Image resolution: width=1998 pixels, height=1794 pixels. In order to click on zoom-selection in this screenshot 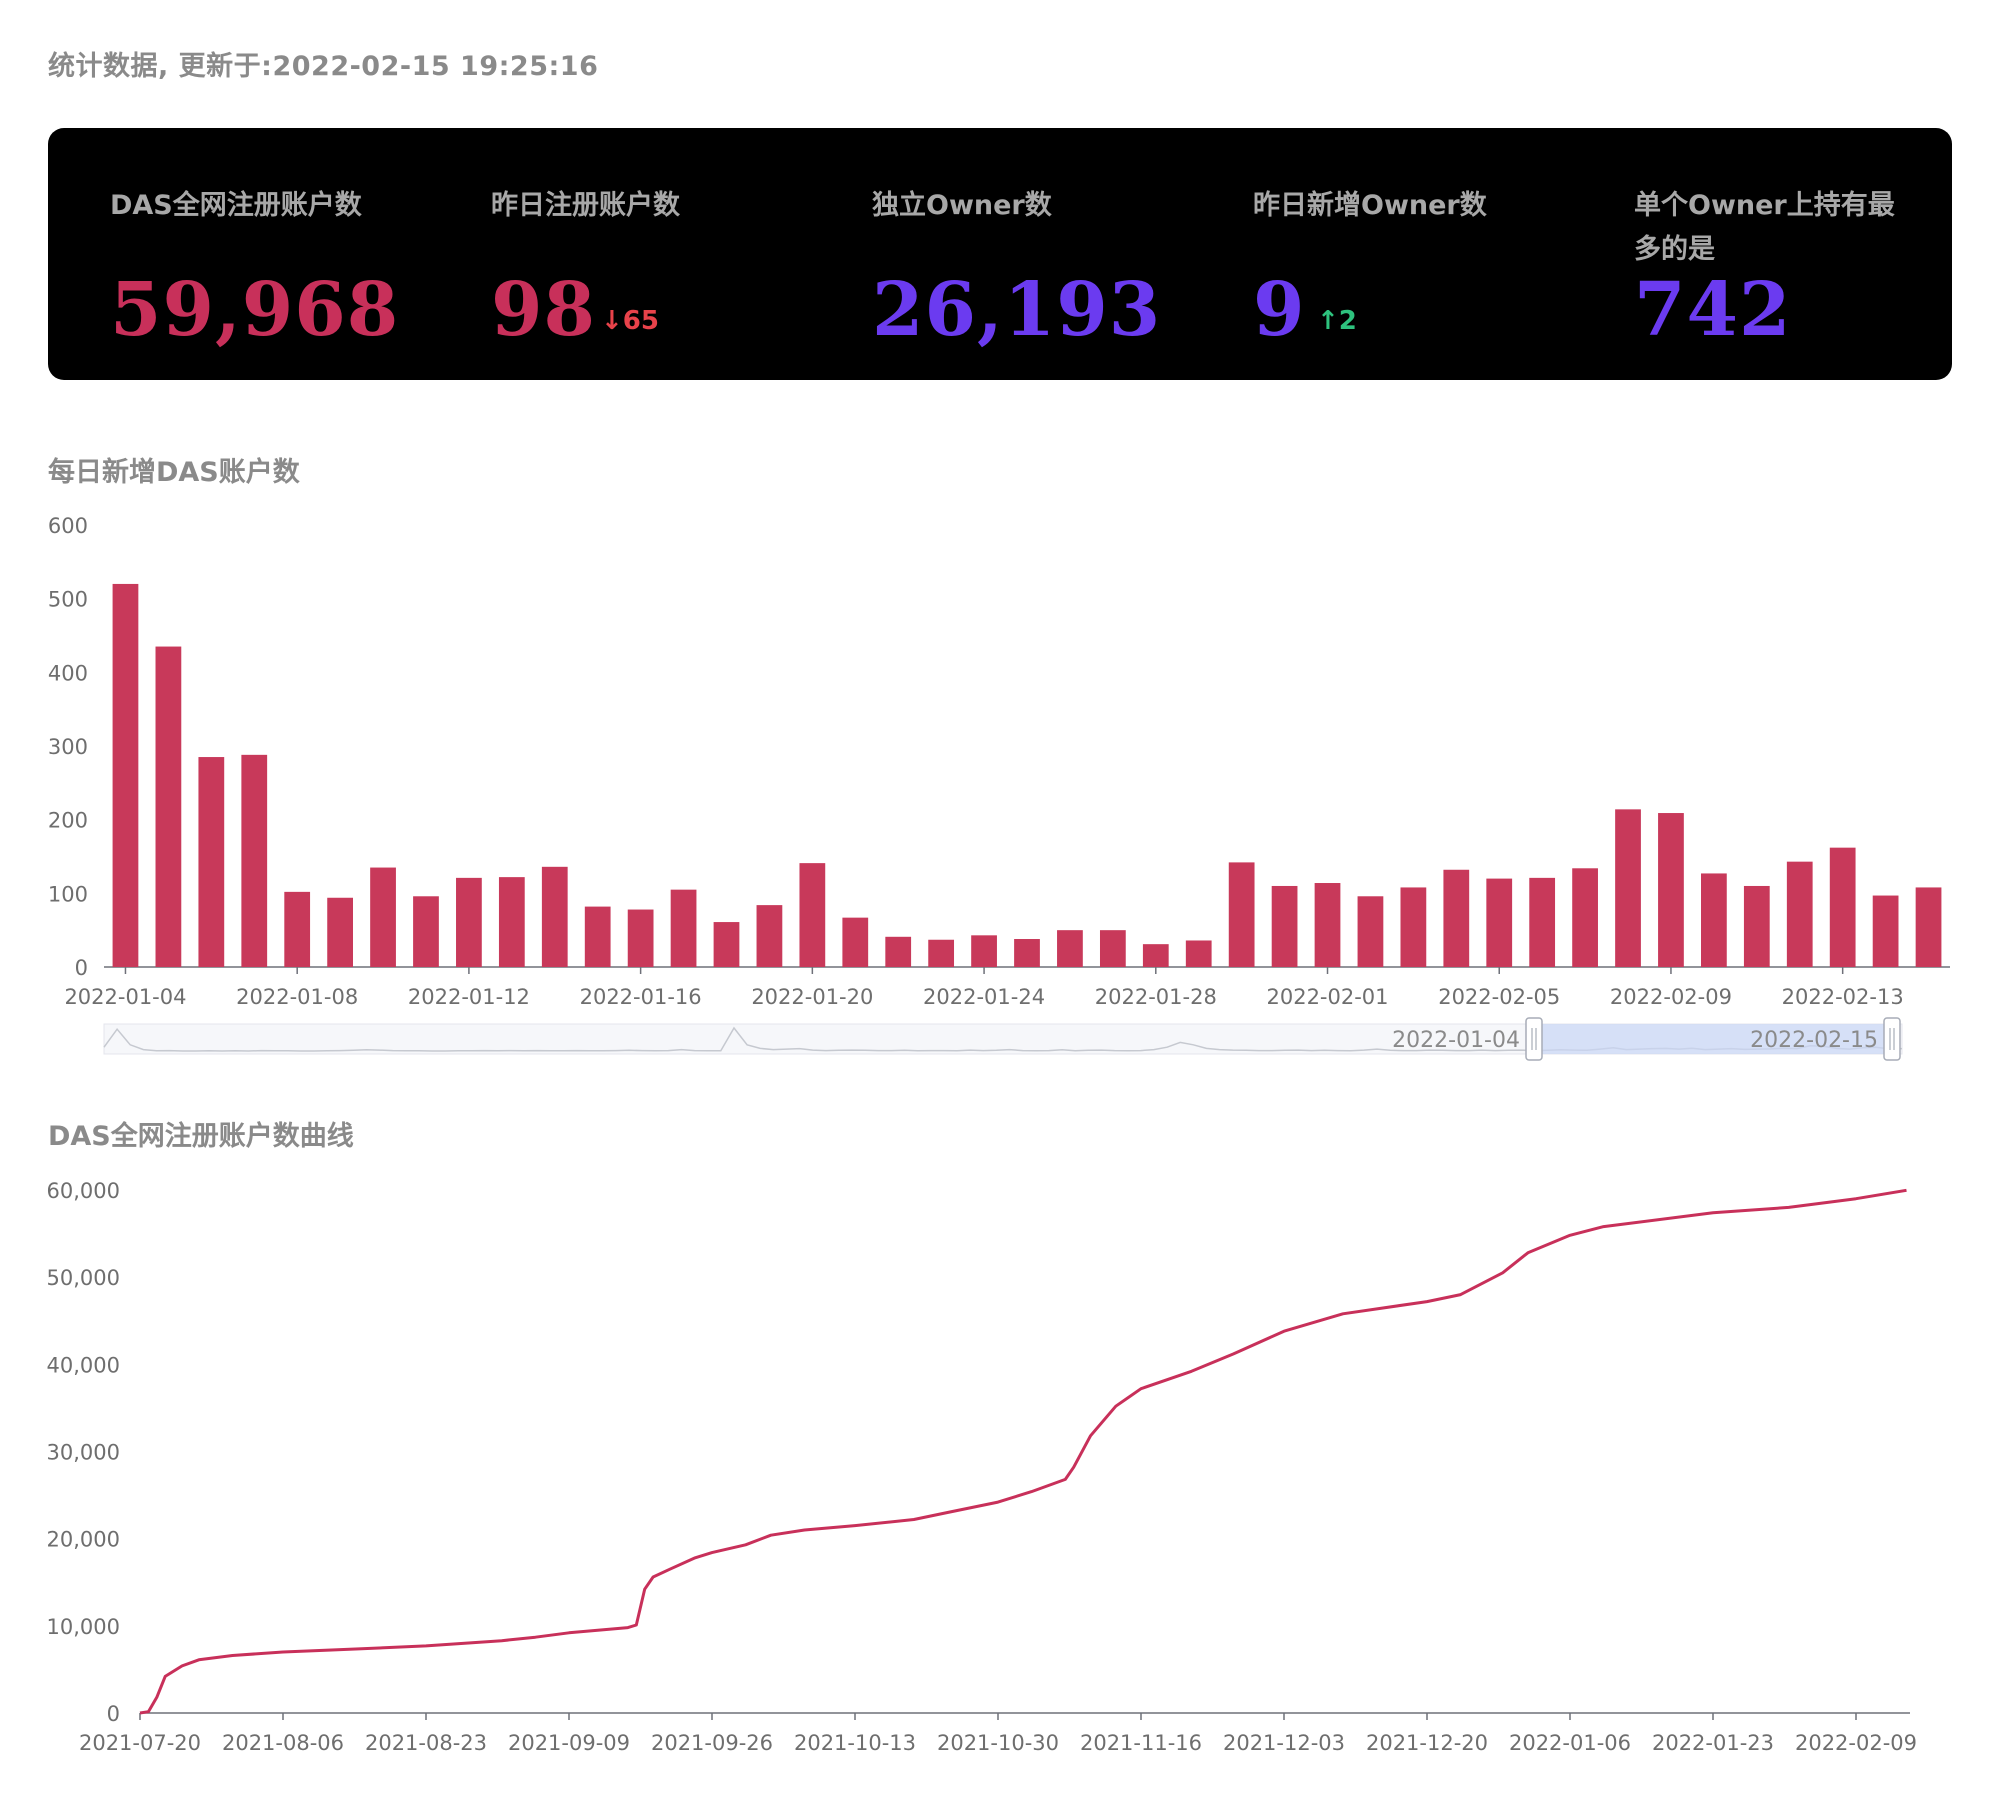, I will do `click(1713, 1039)`.